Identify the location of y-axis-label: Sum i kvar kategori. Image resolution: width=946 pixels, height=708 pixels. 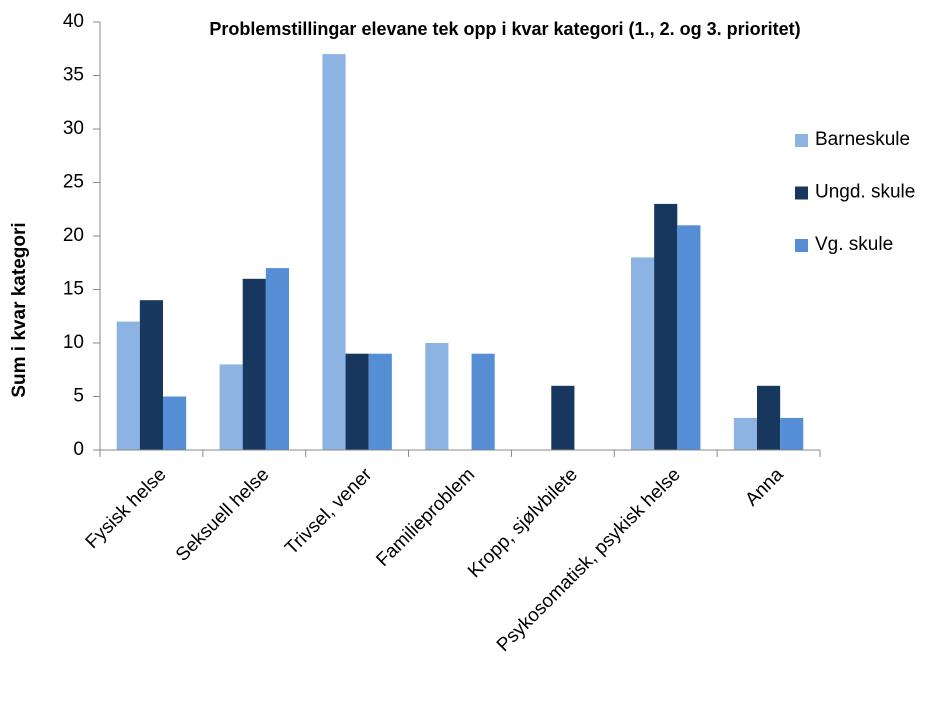
(19, 309).